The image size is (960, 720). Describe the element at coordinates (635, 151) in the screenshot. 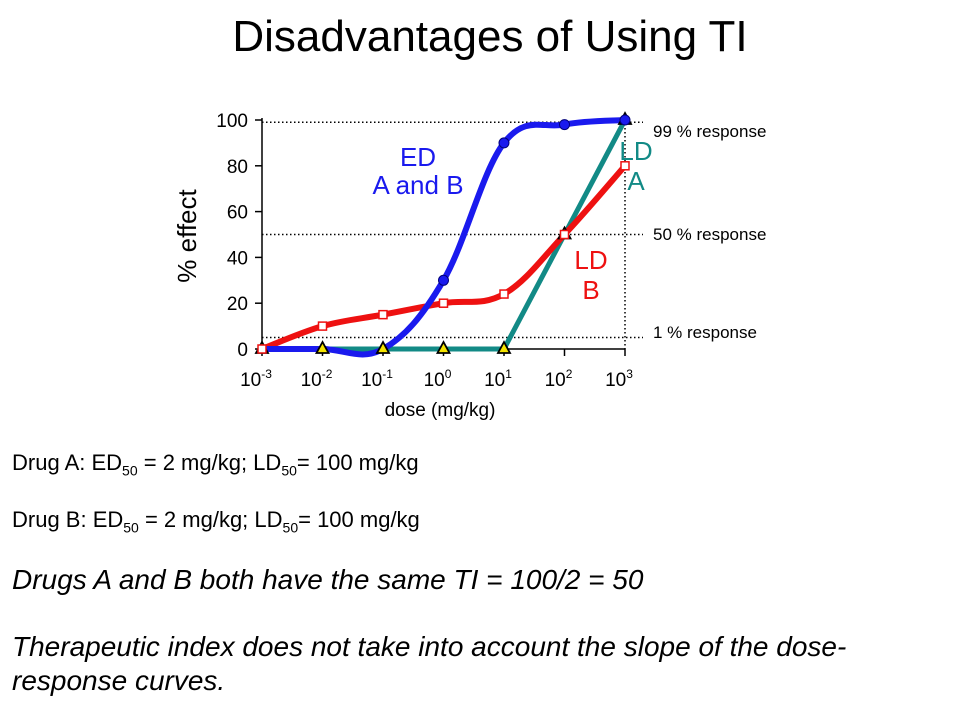

I see `curve-label-1-line-0: LD` at that location.